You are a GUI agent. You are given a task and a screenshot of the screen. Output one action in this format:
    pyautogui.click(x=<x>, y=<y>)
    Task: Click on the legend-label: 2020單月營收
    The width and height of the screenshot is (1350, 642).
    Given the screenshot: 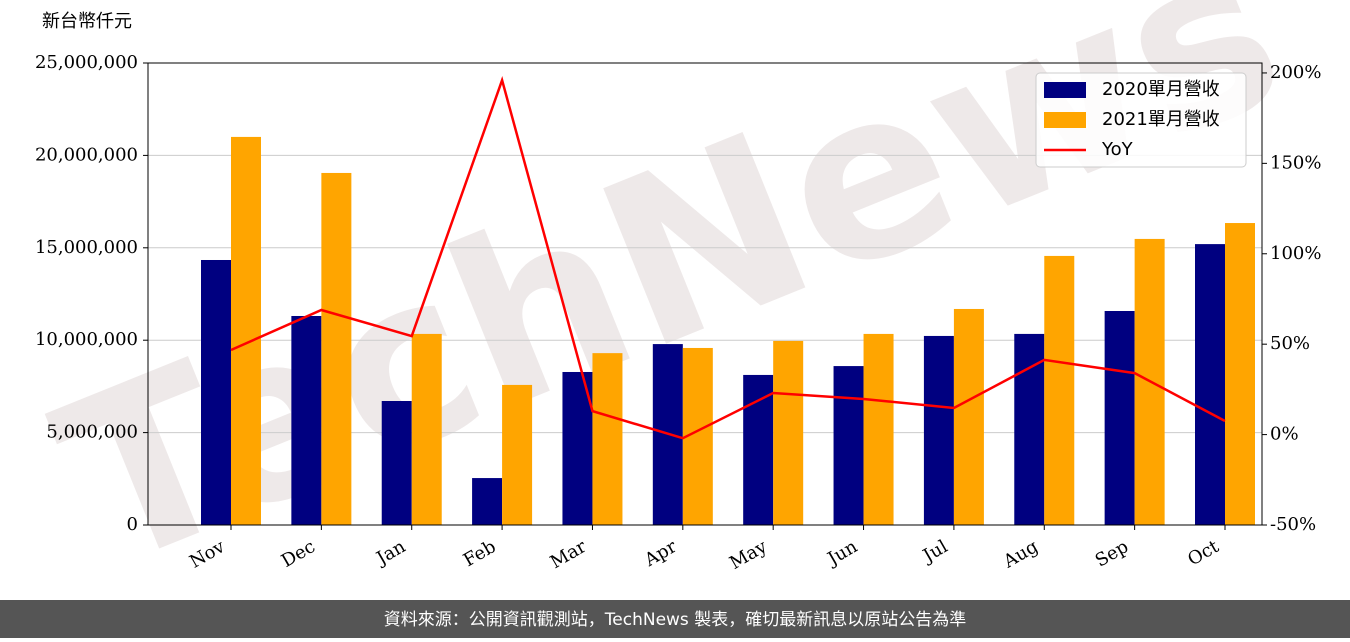 What is the action you would take?
    pyautogui.click(x=1161, y=89)
    